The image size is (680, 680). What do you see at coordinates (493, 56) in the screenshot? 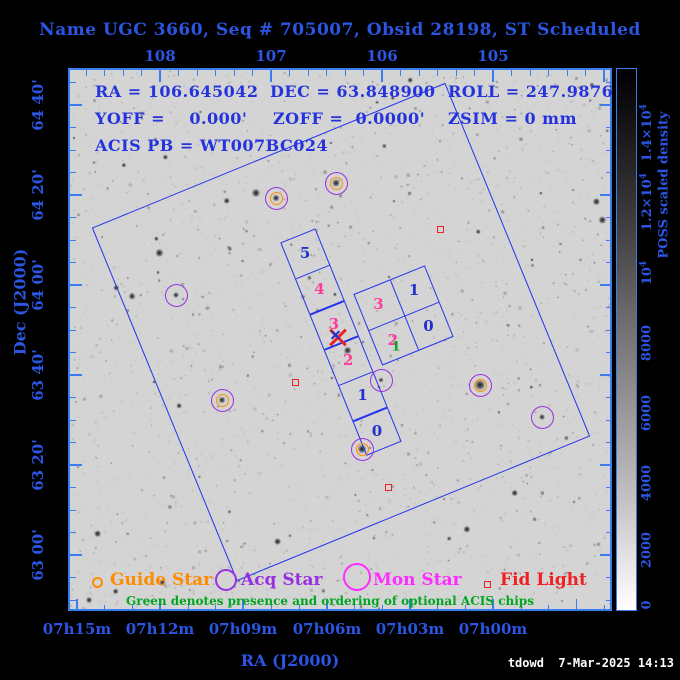
I see `top-axis-tick-label: 105` at bounding box center [493, 56].